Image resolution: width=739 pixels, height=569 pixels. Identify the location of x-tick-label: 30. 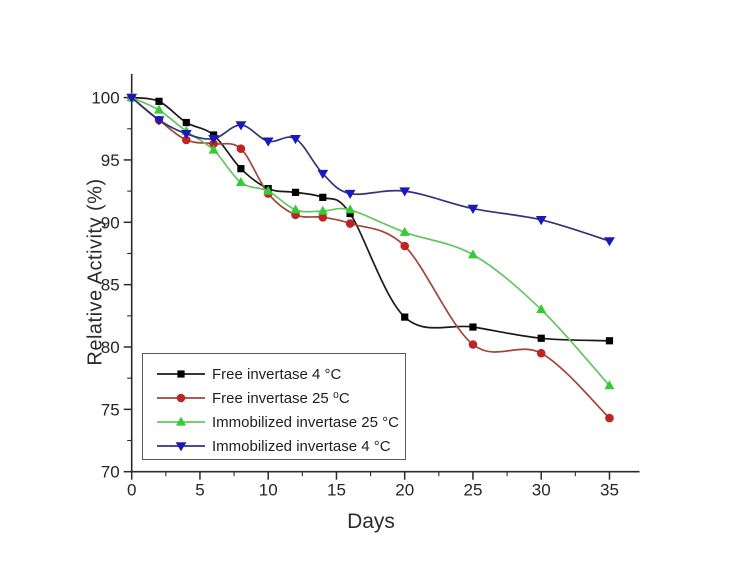
(541, 490).